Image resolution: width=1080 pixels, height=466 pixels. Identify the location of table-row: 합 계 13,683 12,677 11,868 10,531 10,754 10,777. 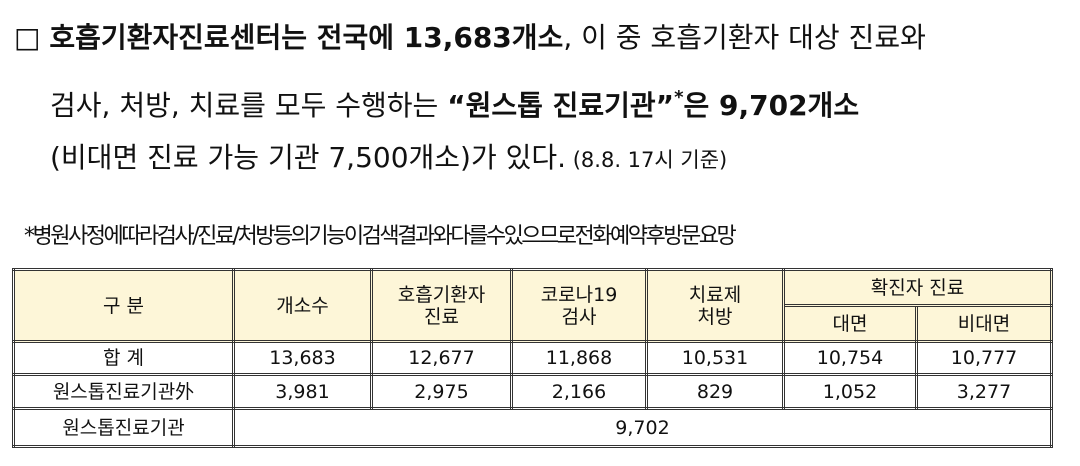
(533, 358).